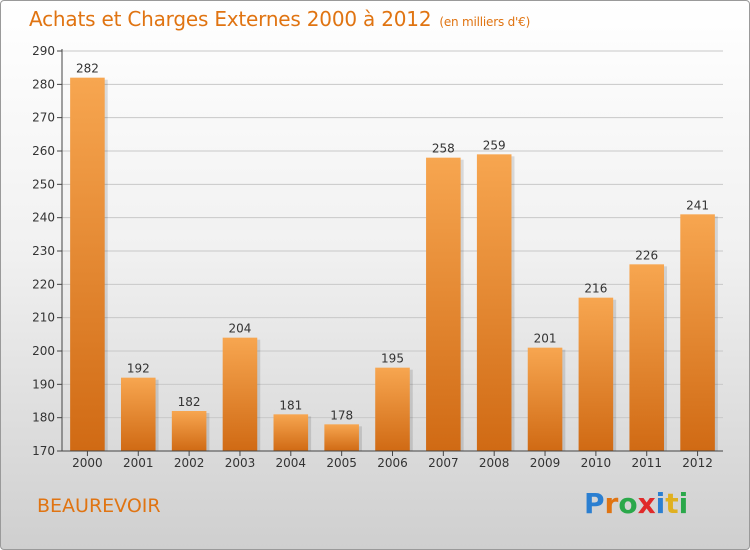 This screenshot has width=750, height=550. What do you see at coordinates (646, 463) in the screenshot?
I see `x-tick-label: 2011` at bounding box center [646, 463].